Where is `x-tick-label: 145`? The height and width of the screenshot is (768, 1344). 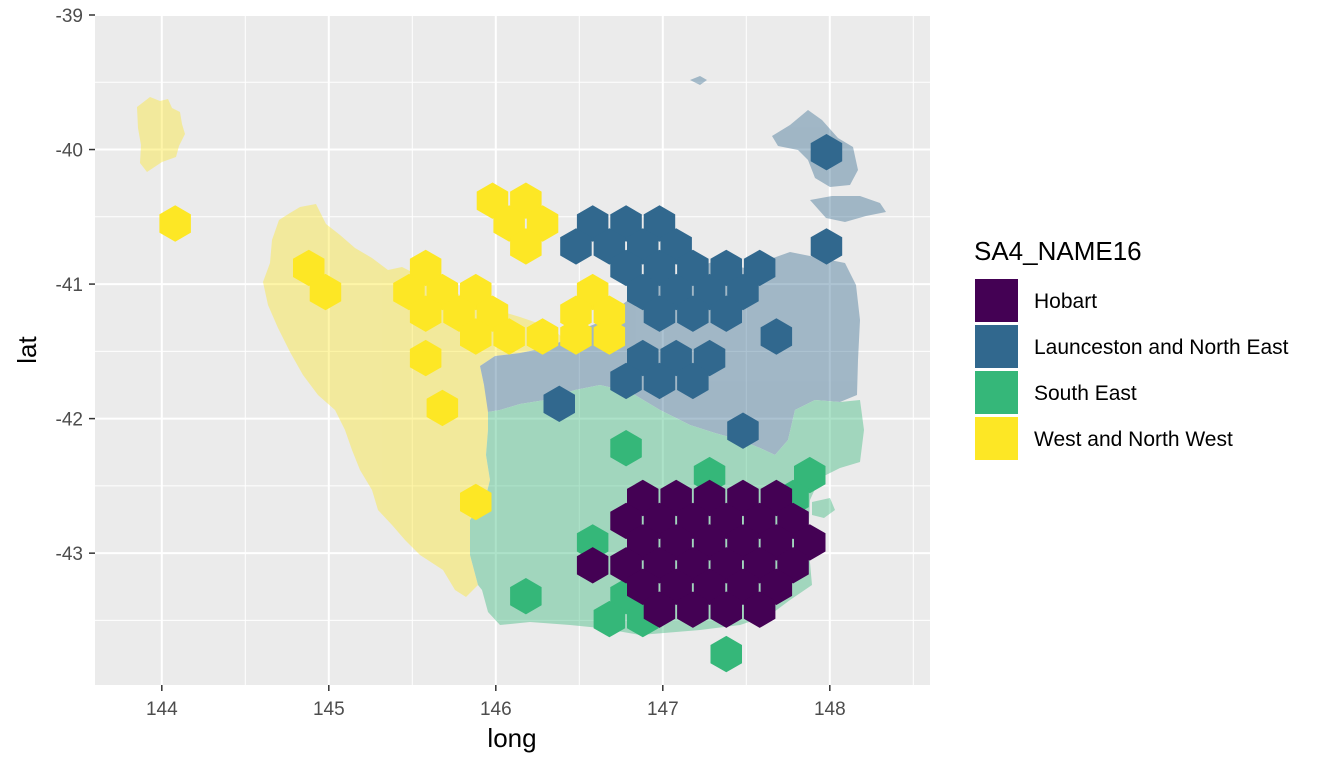 x-tick-label: 145 is located at coordinates (329, 709).